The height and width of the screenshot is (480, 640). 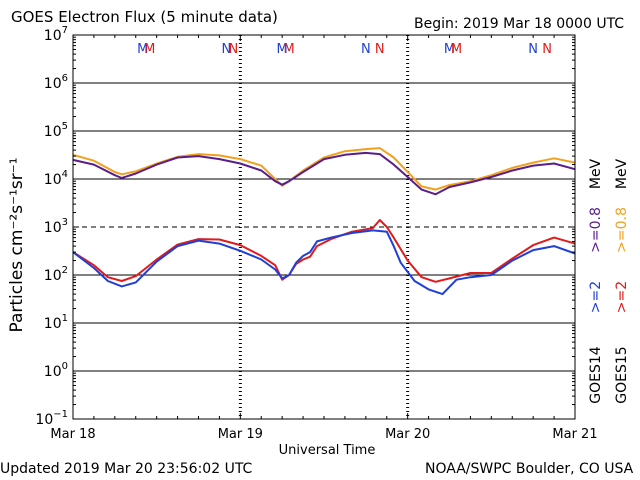 What do you see at coordinates (51, 418) in the screenshot?
I see `y-tick-label: 10⁻¹` at bounding box center [51, 418].